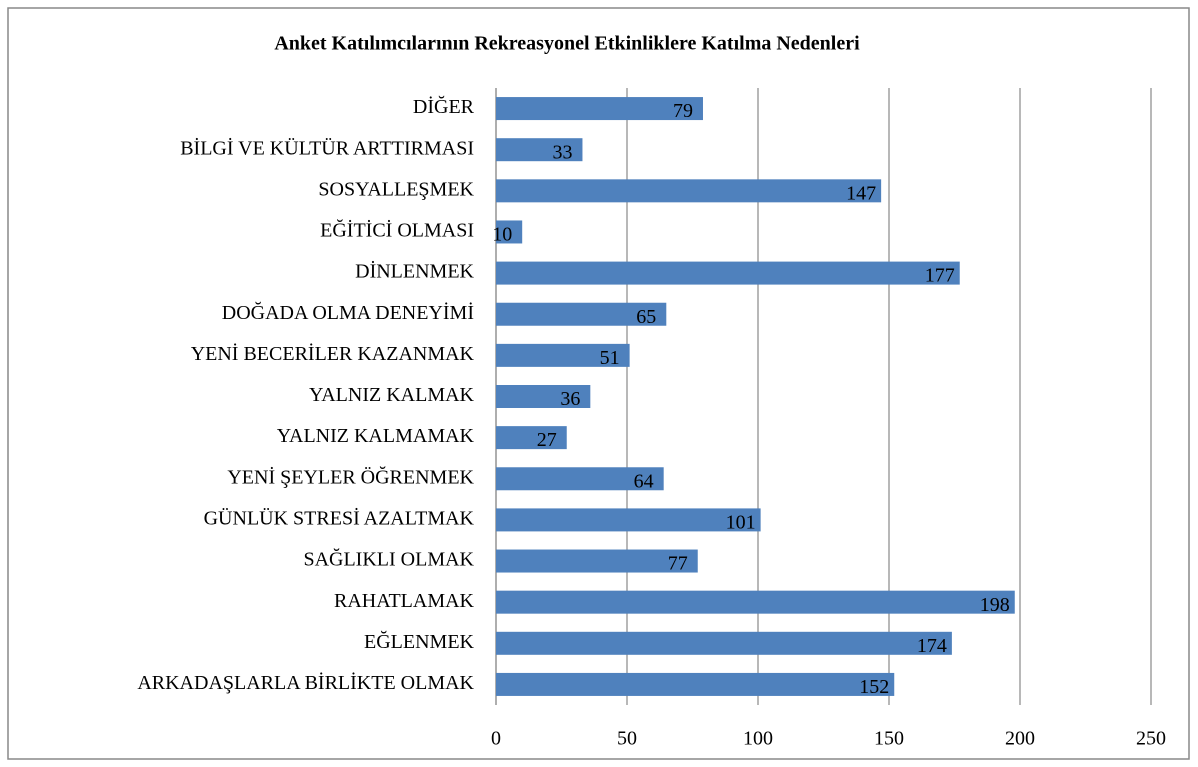 This screenshot has height=767, width=1198. I want to click on data-label: 147, so click(861, 193).